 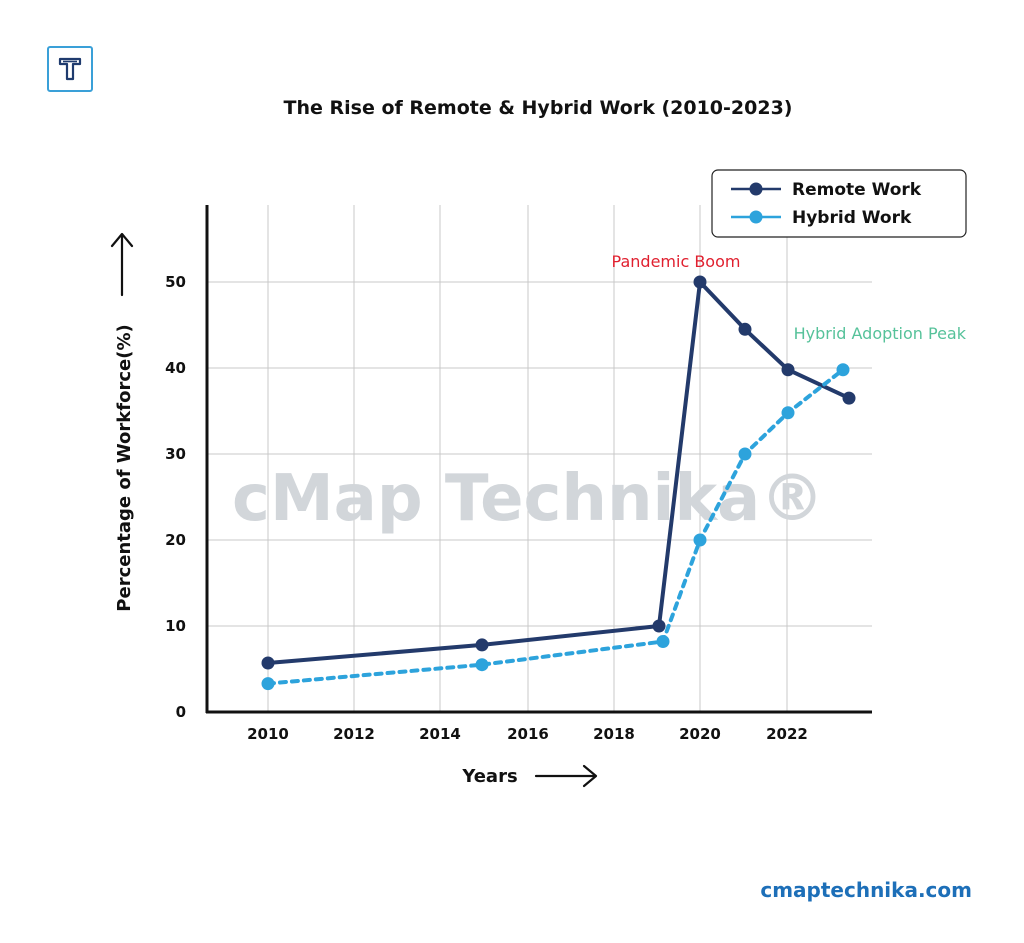 I want to click on x-tick-label: 2018, so click(x=614, y=734).